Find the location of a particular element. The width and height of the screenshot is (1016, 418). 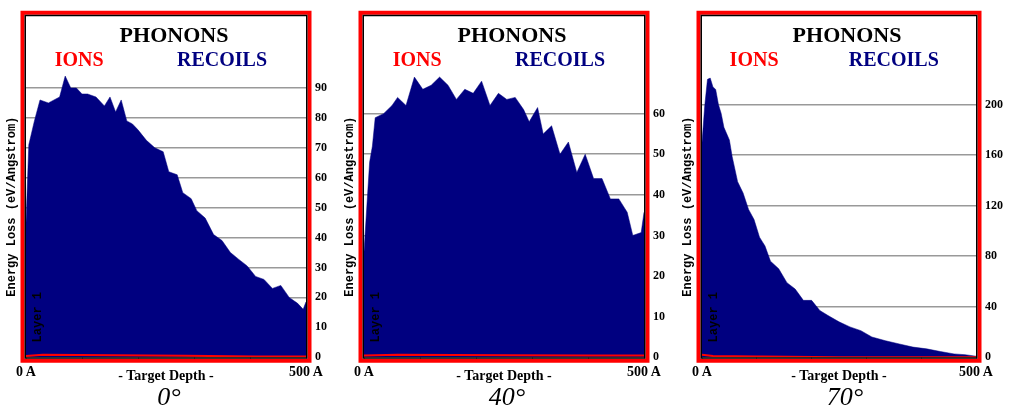

text: 40° is located at coordinates (507, 397).